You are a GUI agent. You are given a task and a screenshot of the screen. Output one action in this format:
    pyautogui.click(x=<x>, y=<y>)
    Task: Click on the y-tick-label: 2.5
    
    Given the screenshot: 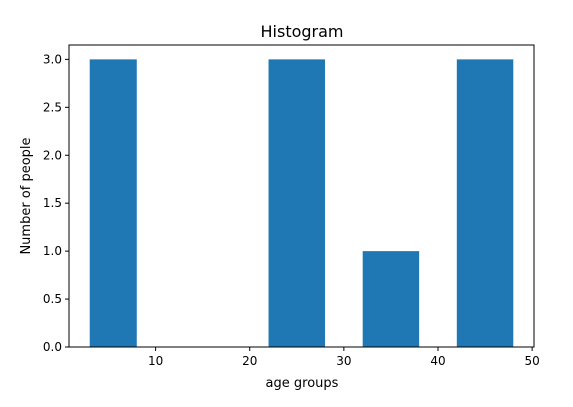 What is the action you would take?
    pyautogui.click(x=52, y=107)
    